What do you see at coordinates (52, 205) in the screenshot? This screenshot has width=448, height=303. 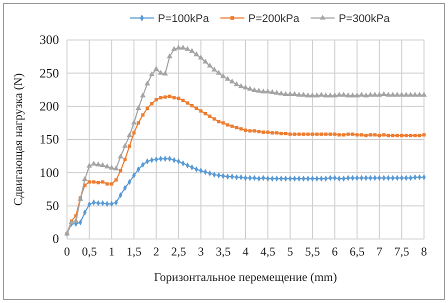 I see `y-tick-label: 50` at bounding box center [52, 205].